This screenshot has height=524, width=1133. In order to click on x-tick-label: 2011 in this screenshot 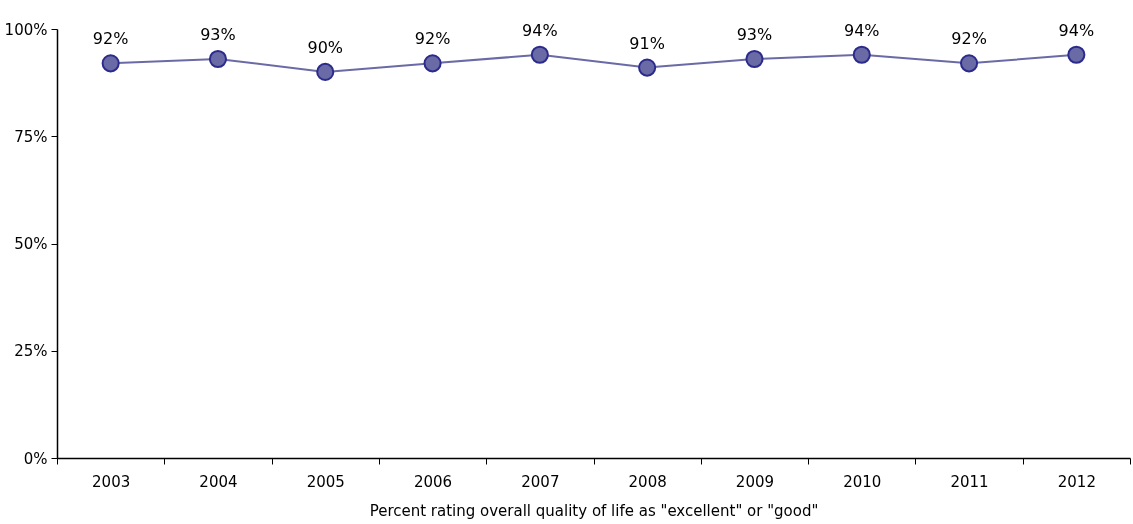, I will do `click(969, 481)`.